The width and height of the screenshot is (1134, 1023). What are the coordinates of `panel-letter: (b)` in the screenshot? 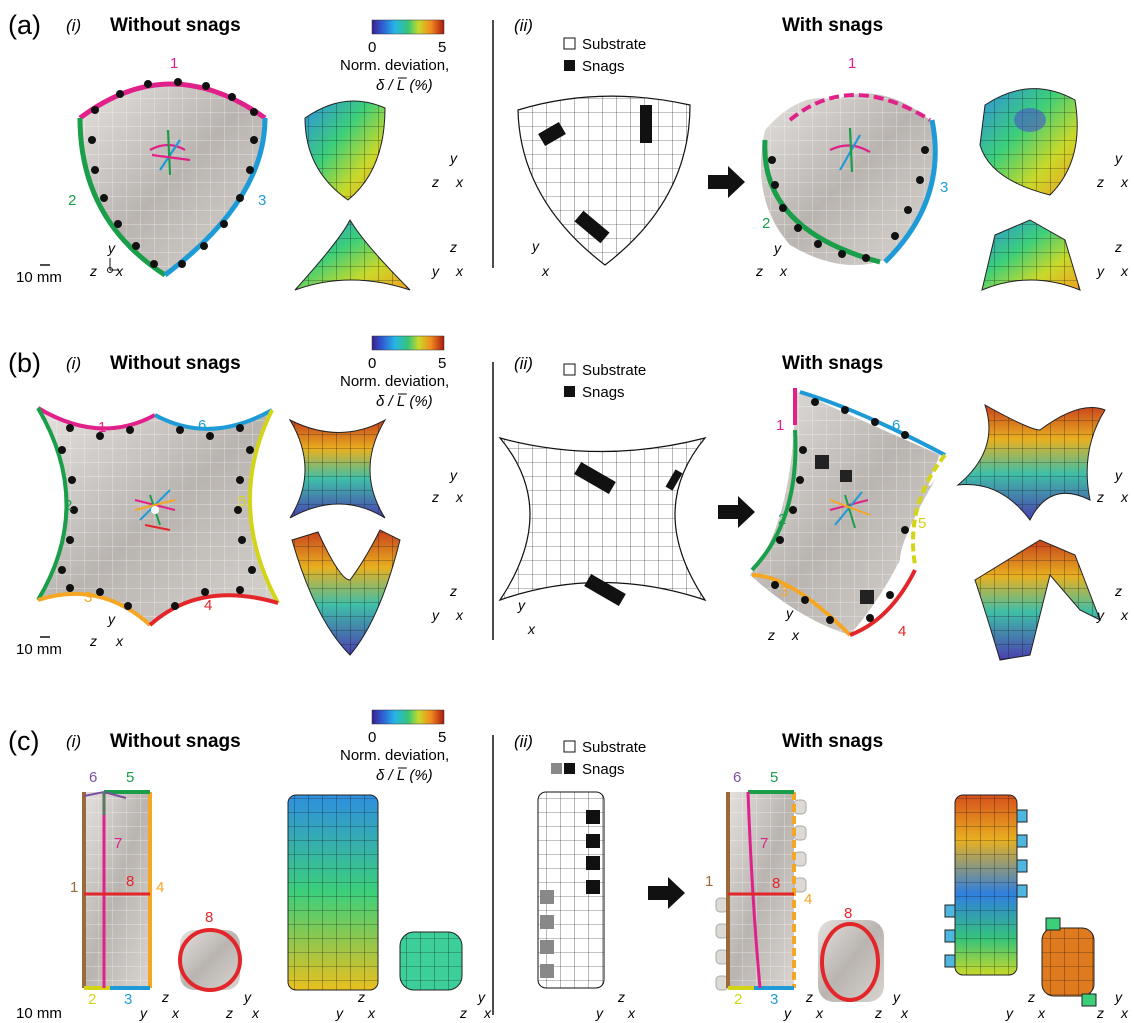 It's located at (24, 363).